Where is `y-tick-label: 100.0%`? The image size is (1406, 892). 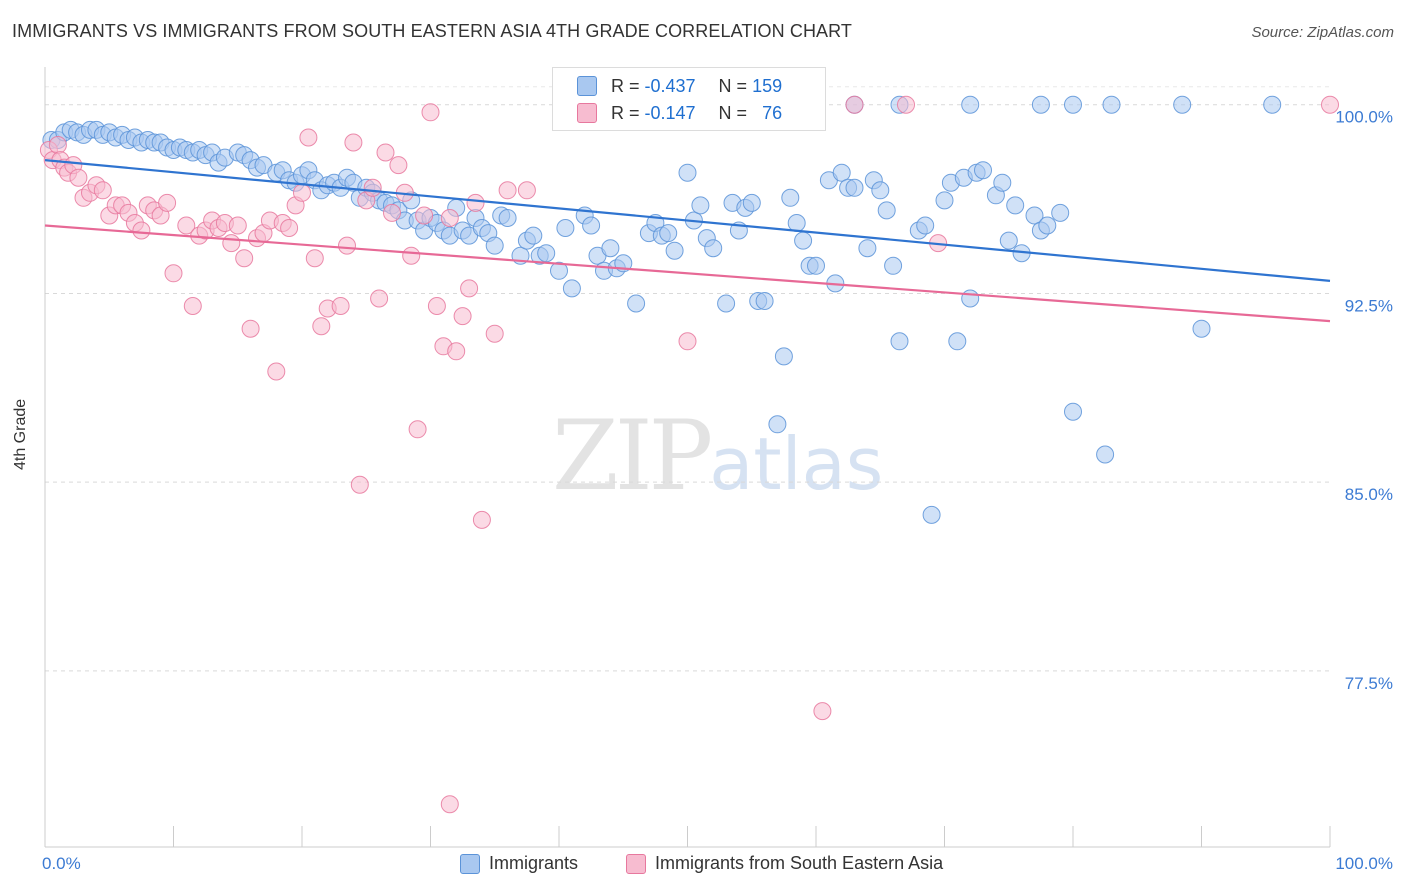
y-tick-label: 100.0% is located at coordinates (1364, 117).